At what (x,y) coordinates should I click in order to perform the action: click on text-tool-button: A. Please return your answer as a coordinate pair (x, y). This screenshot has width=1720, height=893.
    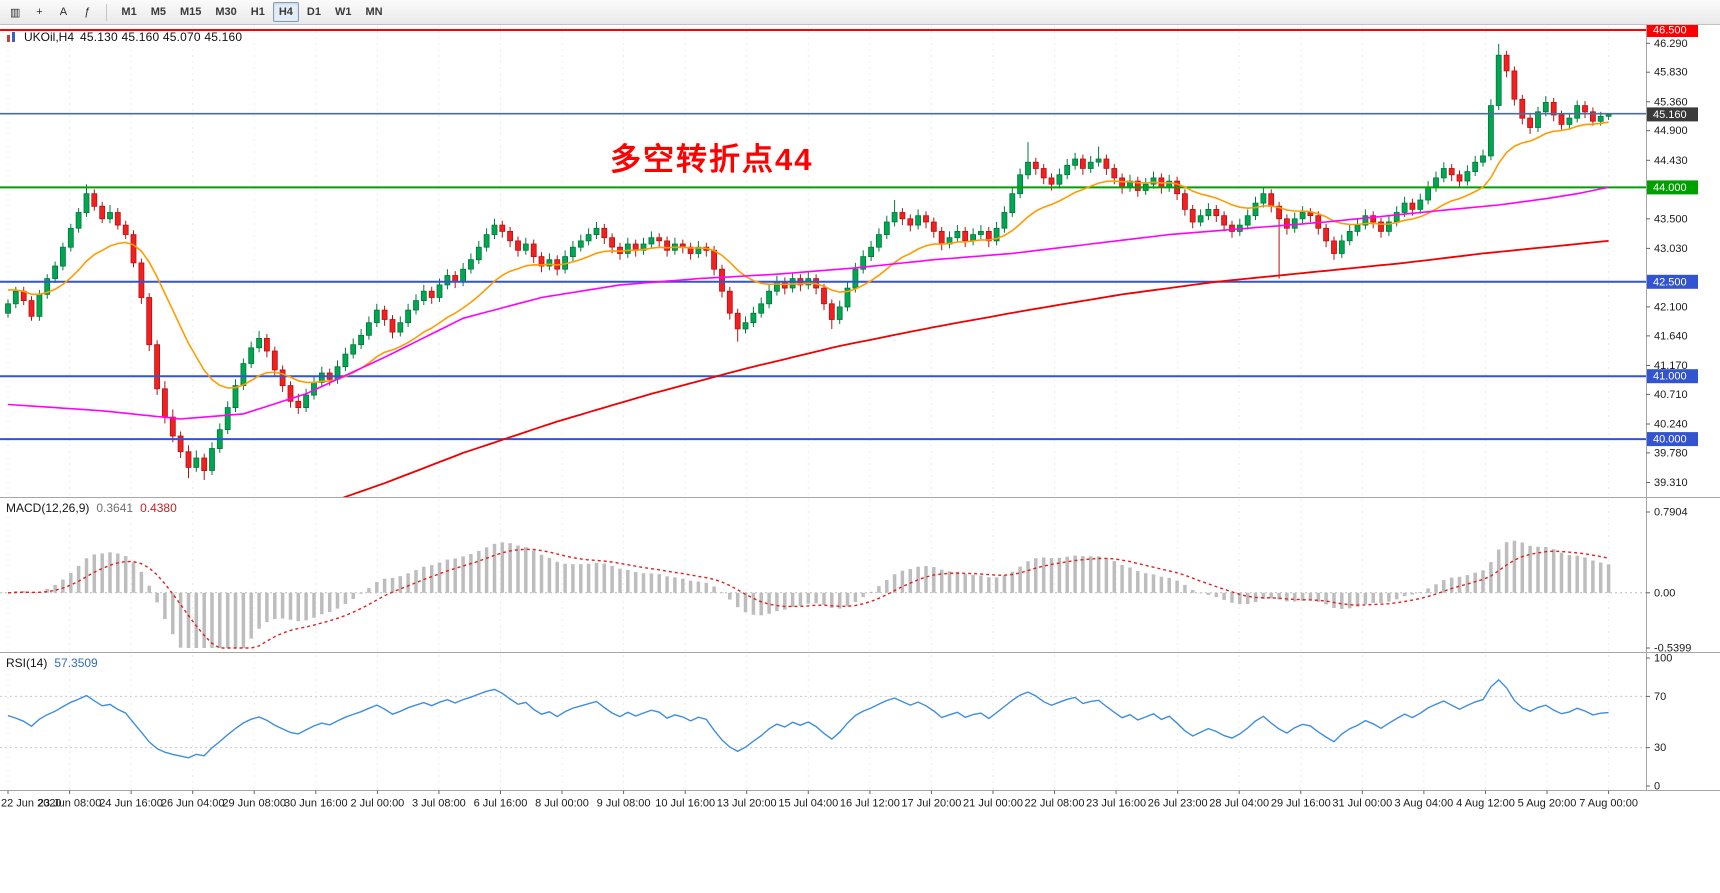
    Looking at the image, I should click on (63, 12).